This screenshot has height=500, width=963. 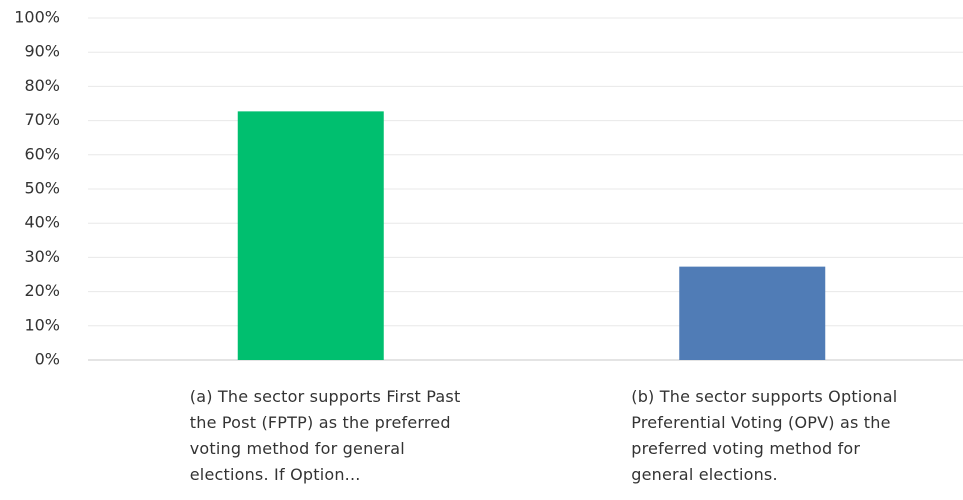 What do you see at coordinates (42, 324) in the screenshot?
I see `y-tick-label: 10%` at bounding box center [42, 324].